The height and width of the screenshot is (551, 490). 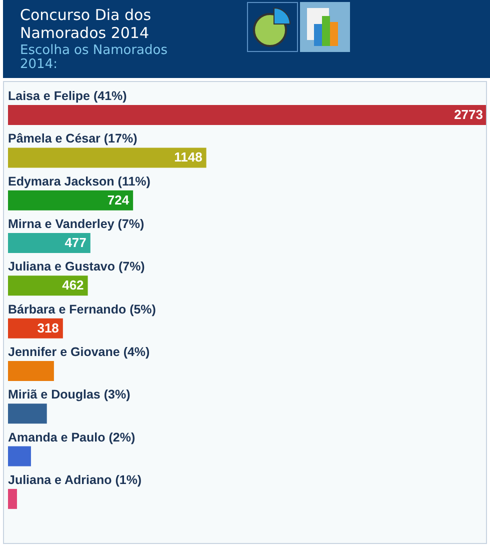 What do you see at coordinates (82, 309) in the screenshot?
I see `y-tick-label: Bárbara e Fernando (5%)` at bounding box center [82, 309].